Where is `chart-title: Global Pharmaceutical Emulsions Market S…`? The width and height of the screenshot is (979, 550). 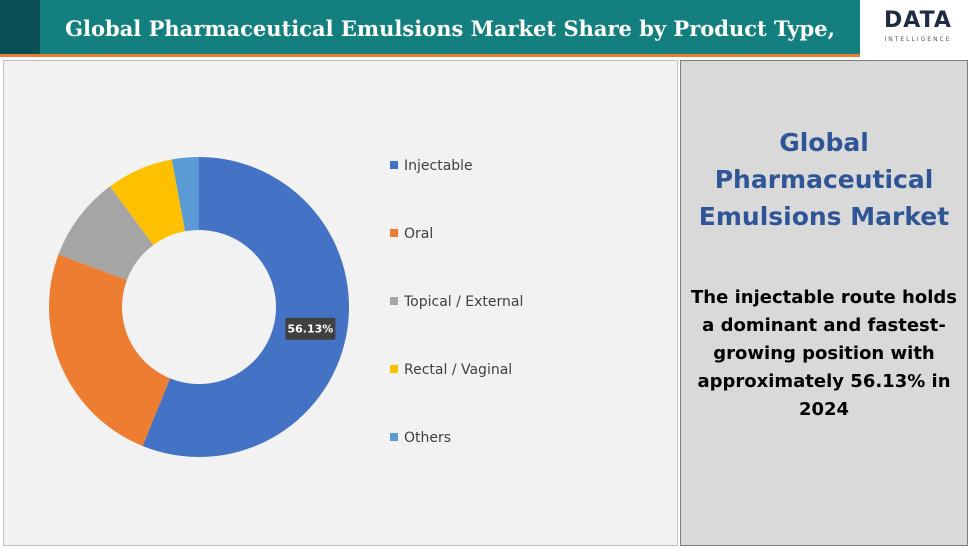 chart-title: Global Pharmaceutical Emulsions Market S… is located at coordinates (450, 57).